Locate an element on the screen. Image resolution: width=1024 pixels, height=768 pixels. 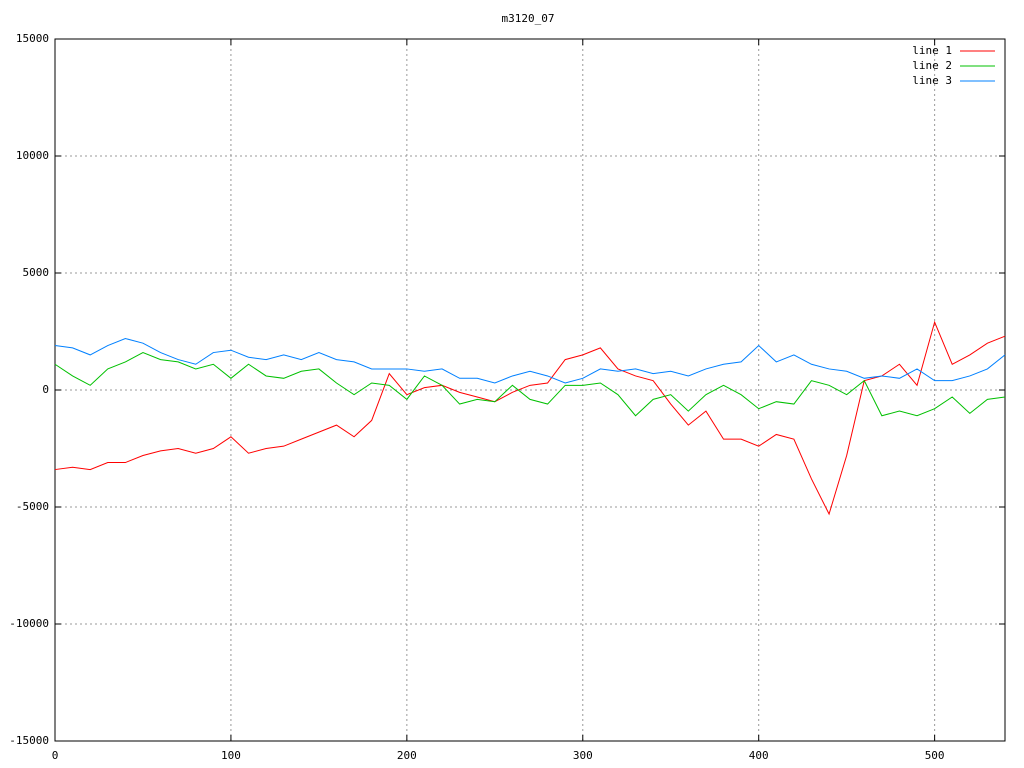
x-tick-label: 400 is located at coordinates (759, 755).